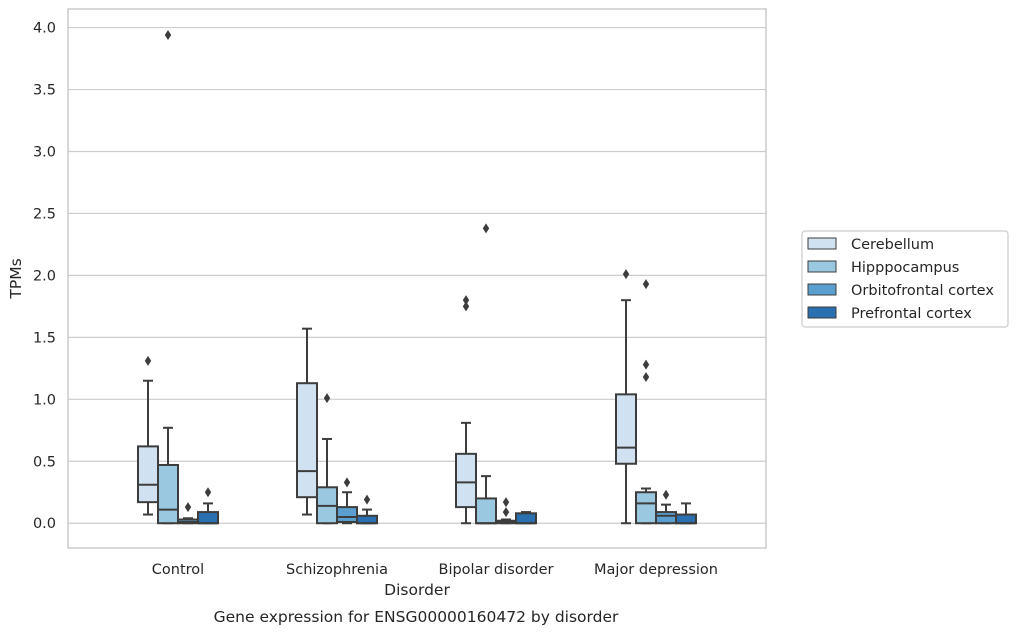  I want to click on y-tick-label: 4.0, so click(44, 29).